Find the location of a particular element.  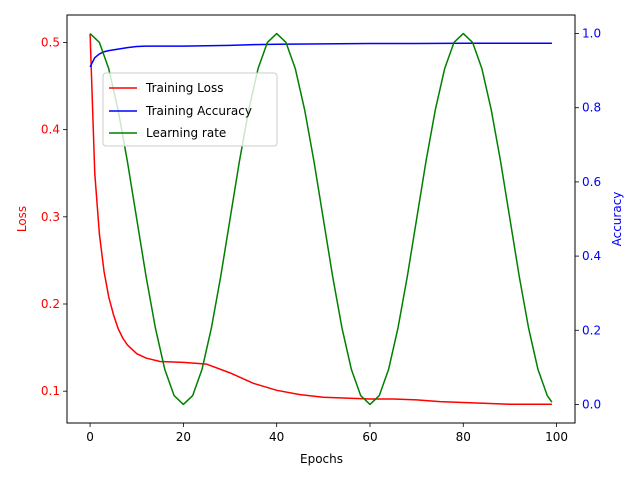

x-tick-label: 60 is located at coordinates (369, 437).